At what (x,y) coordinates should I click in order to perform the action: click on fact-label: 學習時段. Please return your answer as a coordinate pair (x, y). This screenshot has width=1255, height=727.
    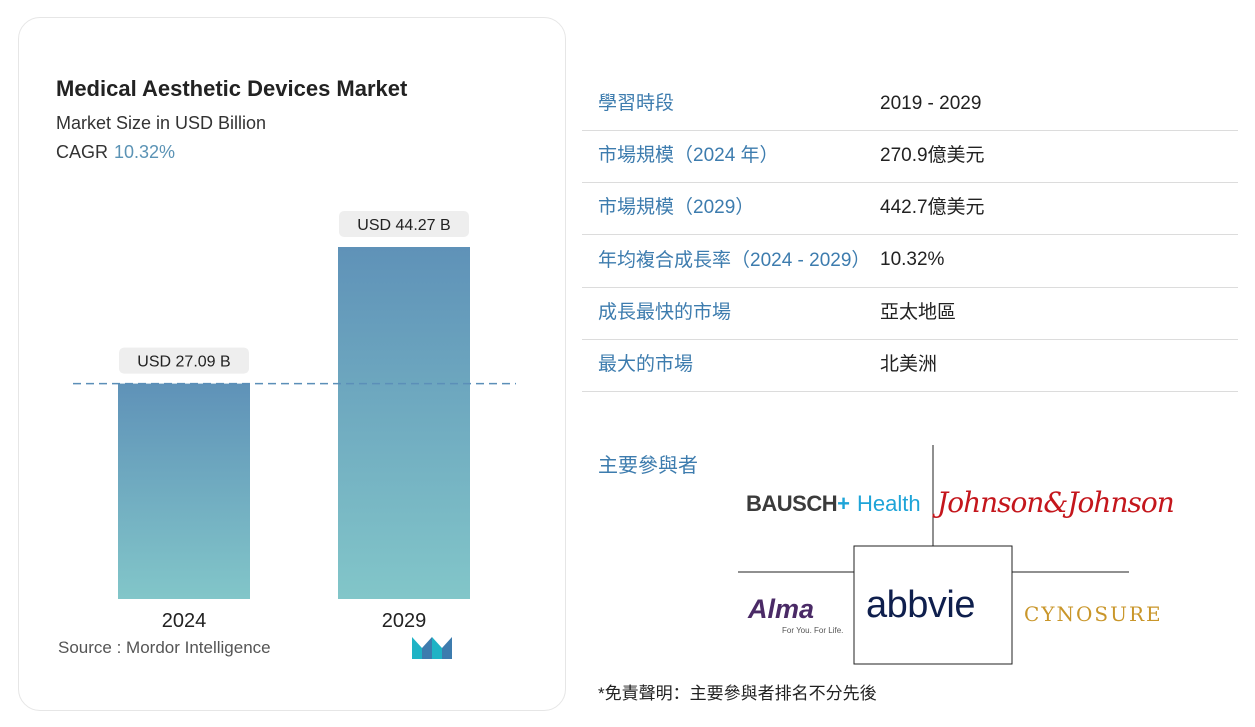
    Looking at the image, I should click on (731, 105).